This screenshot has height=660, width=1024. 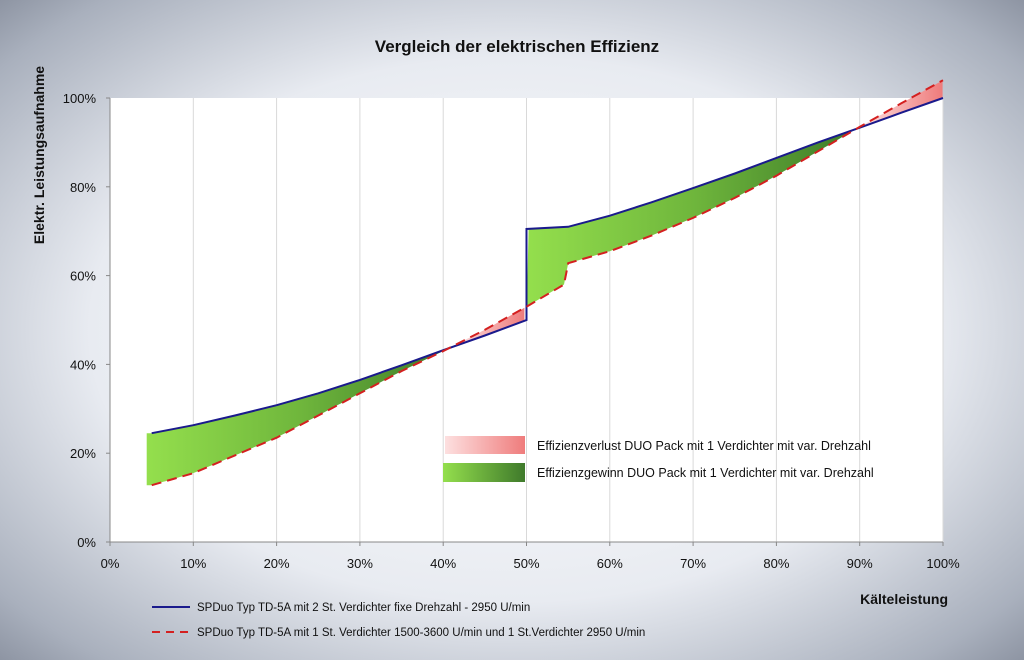 What do you see at coordinates (83, 364) in the screenshot?
I see `y-tick-label: 40%` at bounding box center [83, 364].